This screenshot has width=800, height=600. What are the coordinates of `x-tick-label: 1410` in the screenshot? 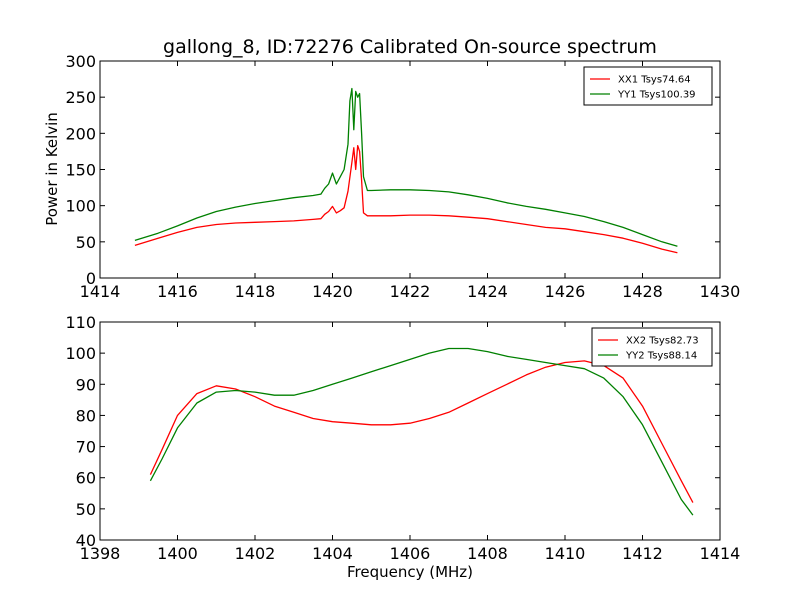 It's located at (565, 553).